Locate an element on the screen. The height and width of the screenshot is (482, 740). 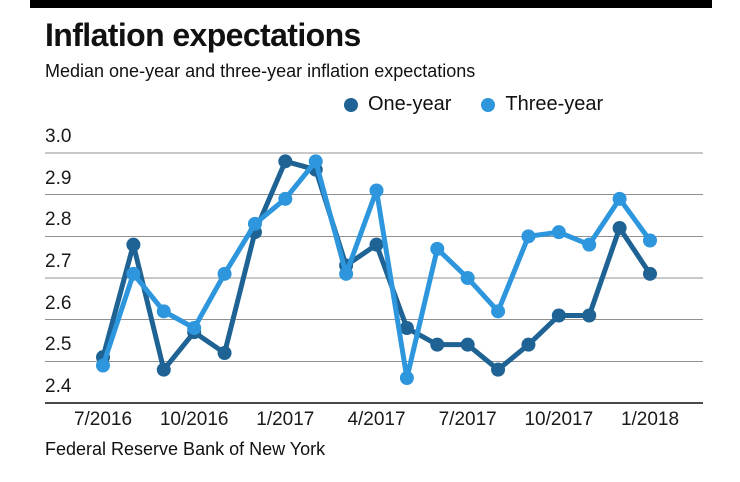
x-axis-label: 7/2017 is located at coordinates (467, 419).